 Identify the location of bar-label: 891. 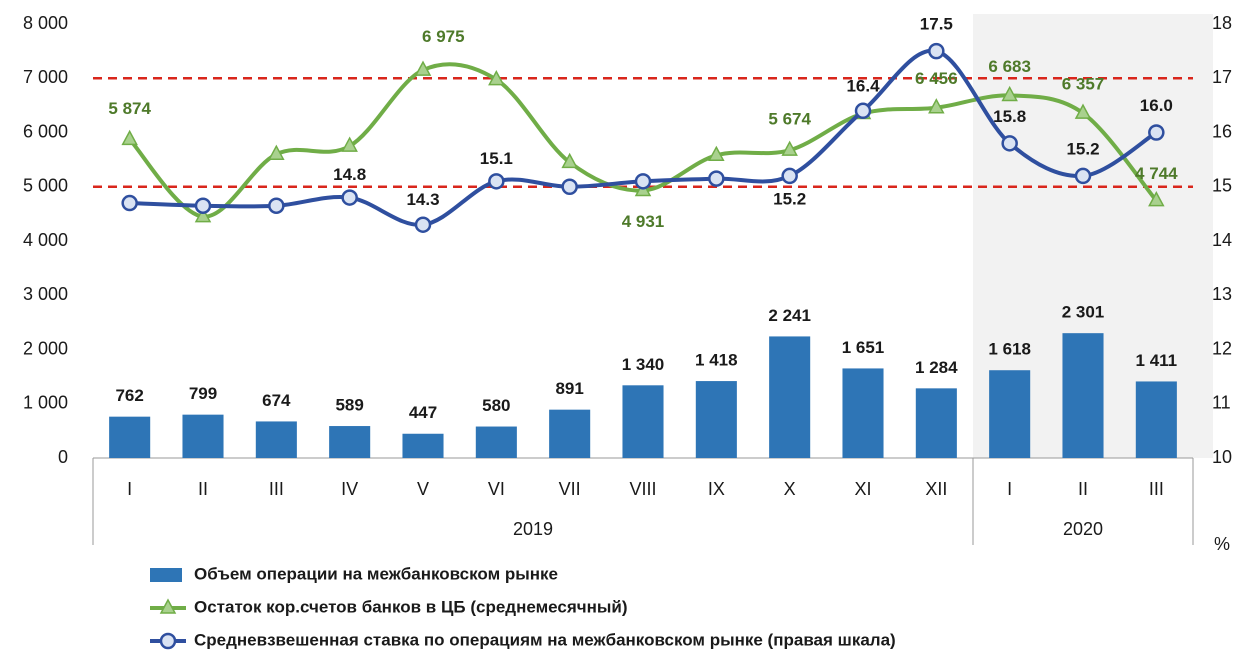
(569, 388).